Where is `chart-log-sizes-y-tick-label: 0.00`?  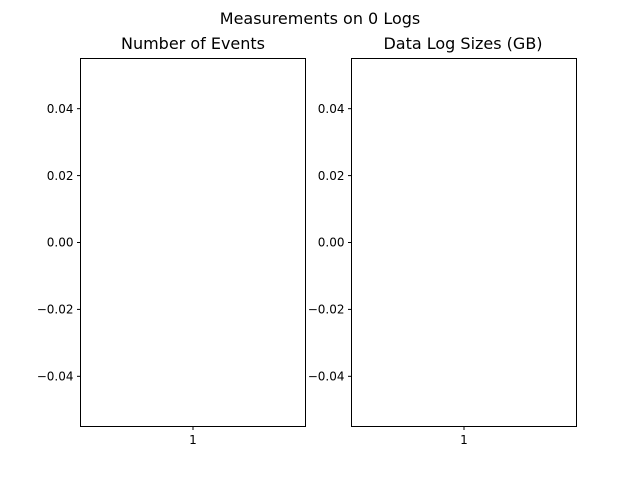
chart-log-sizes-y-tick-label: 0.00 is located at coordinates (331, 243).